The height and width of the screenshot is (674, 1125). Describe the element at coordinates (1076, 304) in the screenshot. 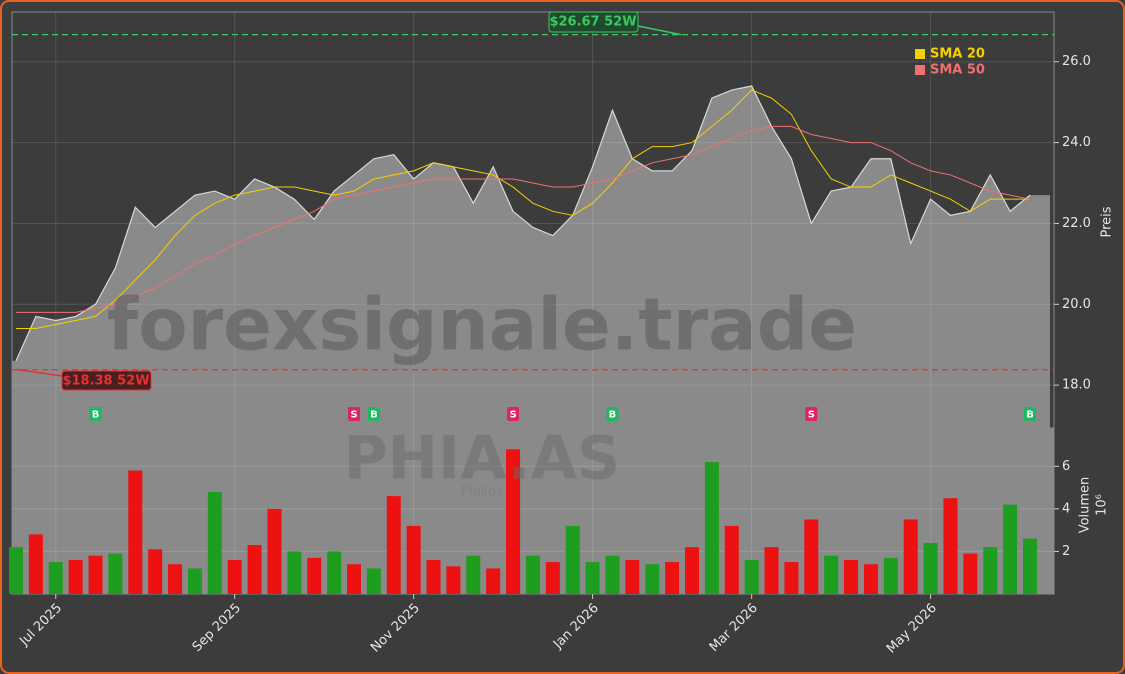

I see `y-tick-label: 20.0` at that location.